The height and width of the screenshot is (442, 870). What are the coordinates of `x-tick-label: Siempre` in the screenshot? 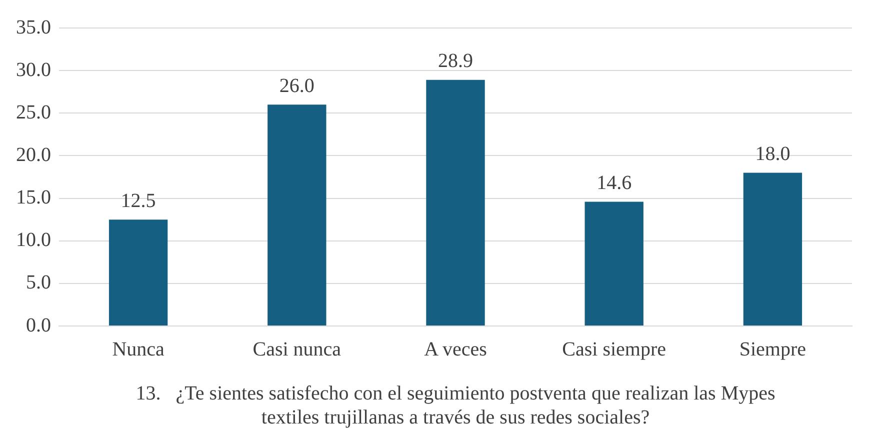 It's located at (772, 349).